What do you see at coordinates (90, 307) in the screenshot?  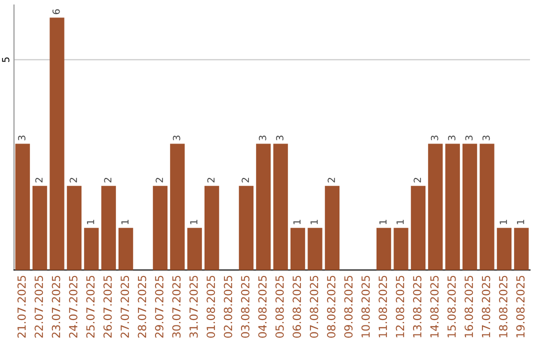 I see `x-tick-label: 25.07.2025` at bounding box center [90, 307].